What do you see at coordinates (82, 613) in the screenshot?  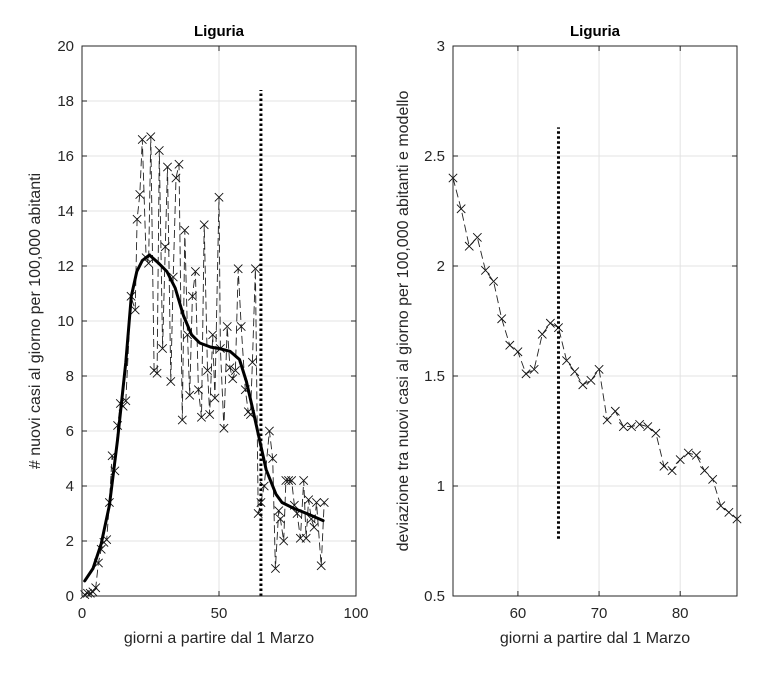 I see `x-tick-label: 0` at bounding box center [82, 613].